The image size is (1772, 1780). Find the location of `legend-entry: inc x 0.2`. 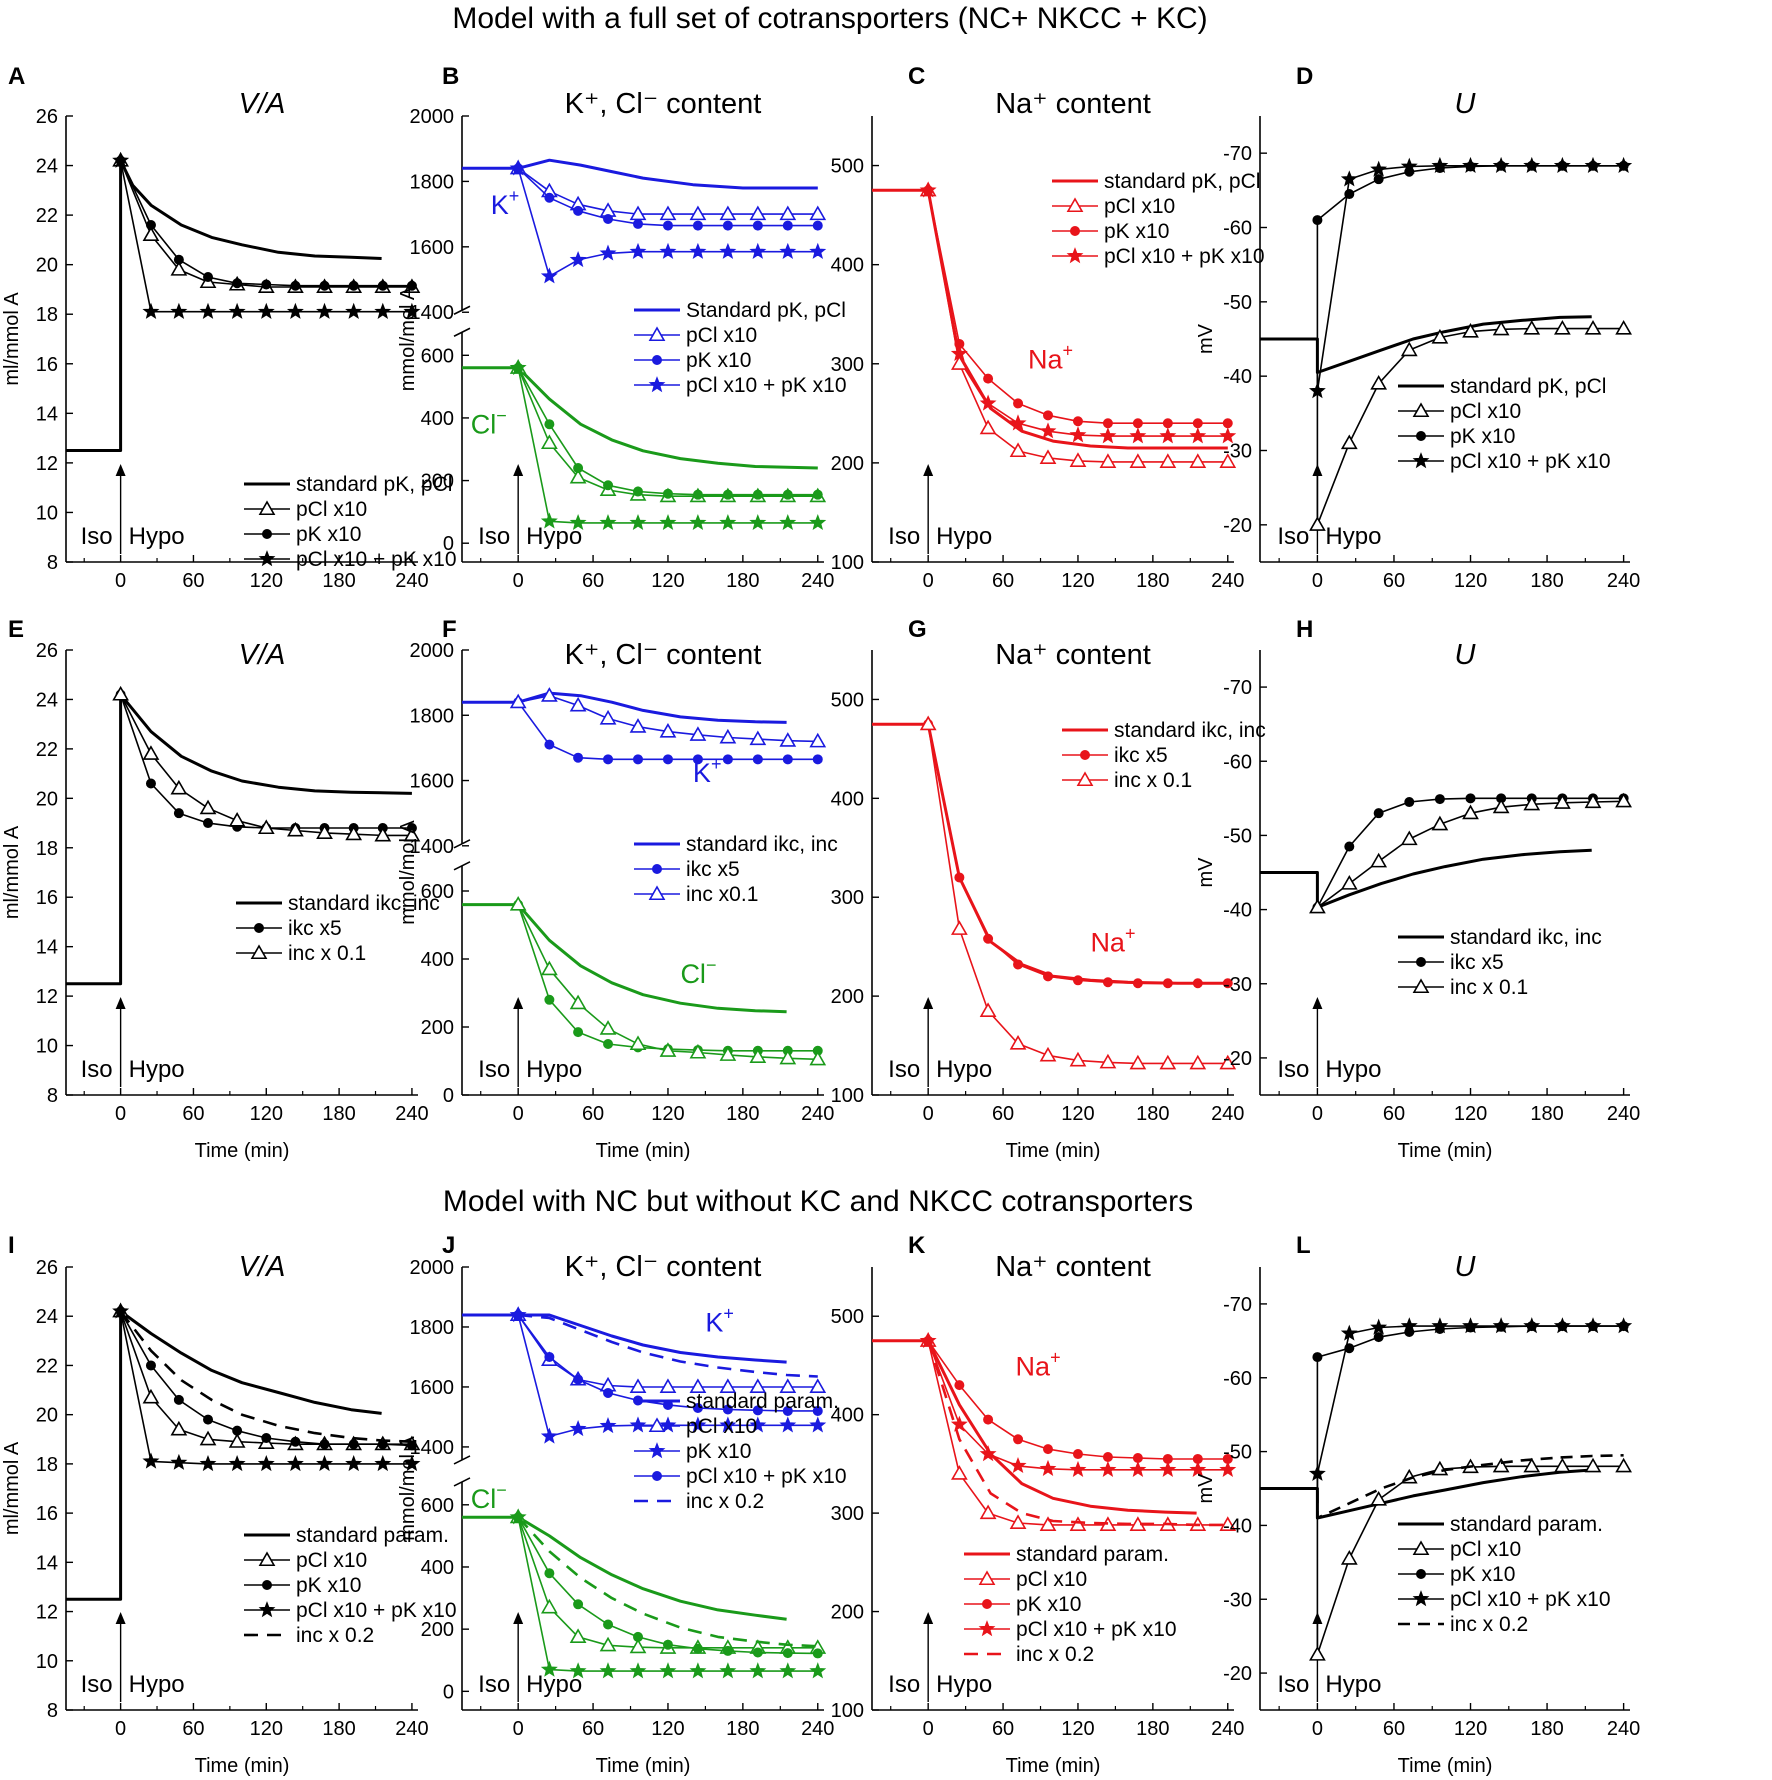

legend-entry: inc x 0.2 is located at coordinates (1489, 1624).